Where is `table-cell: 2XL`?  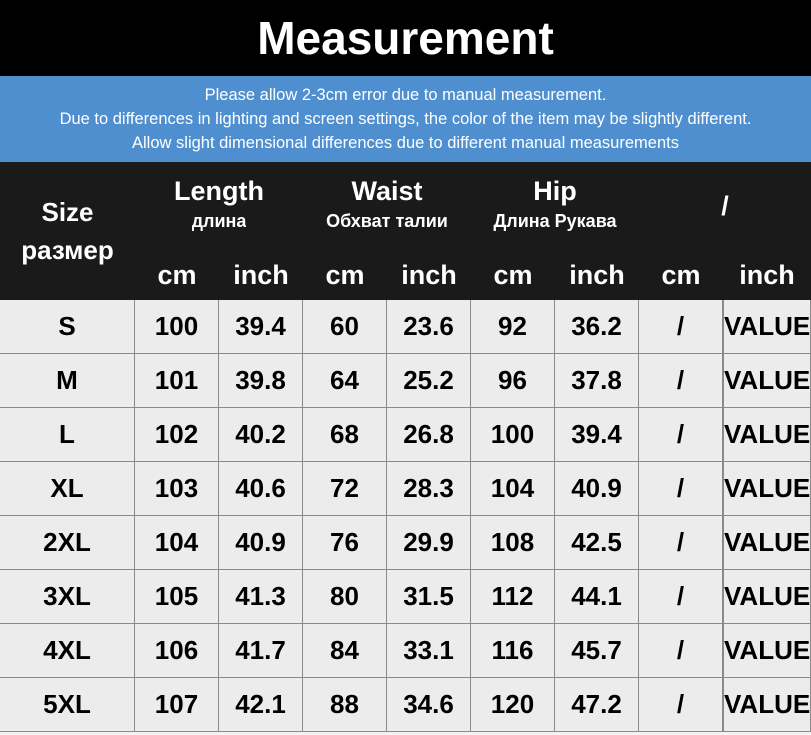
table-cell: 2XL is located at coordinates (67, 543).